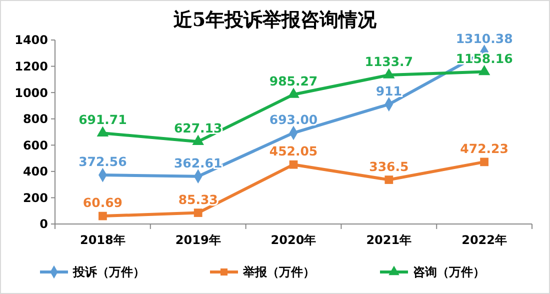 This screenshot has width=550, height=294. Describe the element at coordinates (293, 240) in the screenshot. I see `x-tick-label: 2020年` at that location.